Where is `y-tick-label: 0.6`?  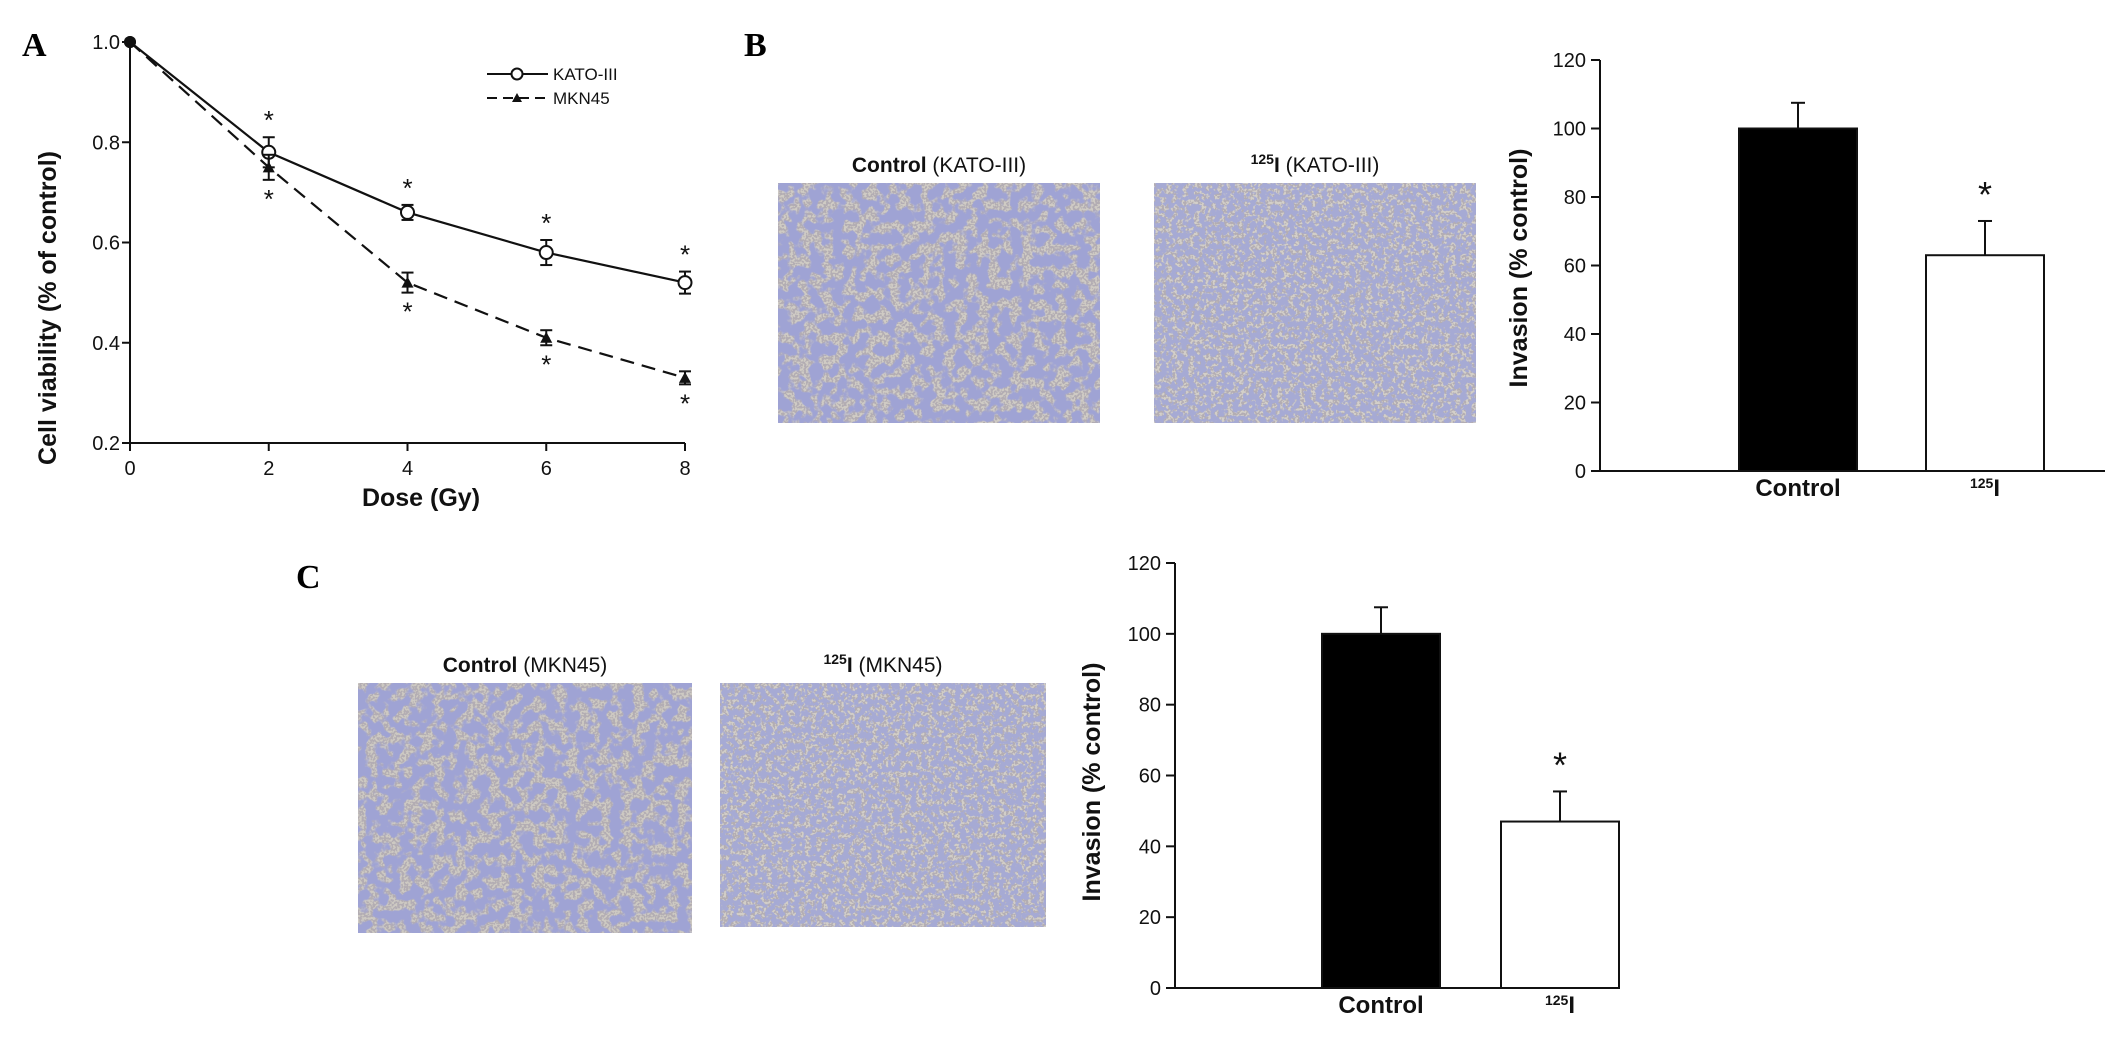 y-tick-label: 0.6 is located at coordinates (106, 244).